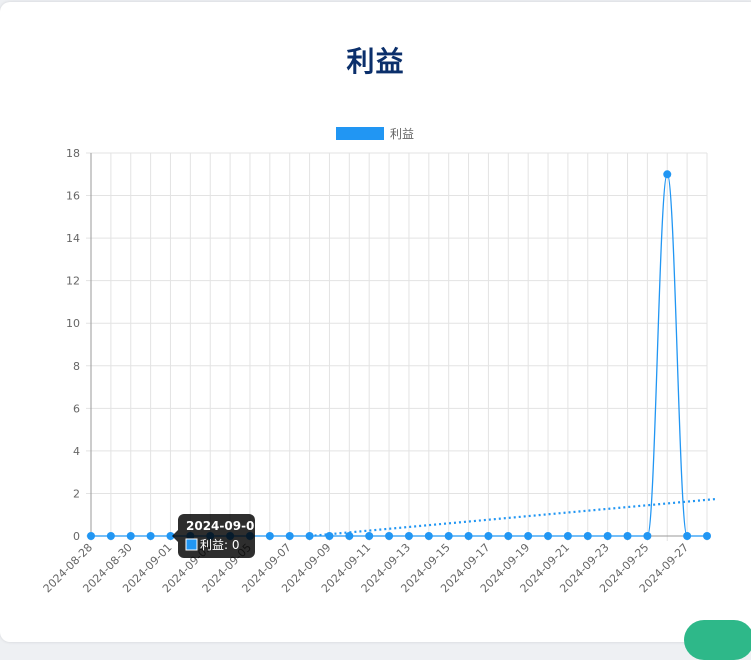 This screenshot has height=660, width=751. I want to click on trend-line, so click(513, 517).